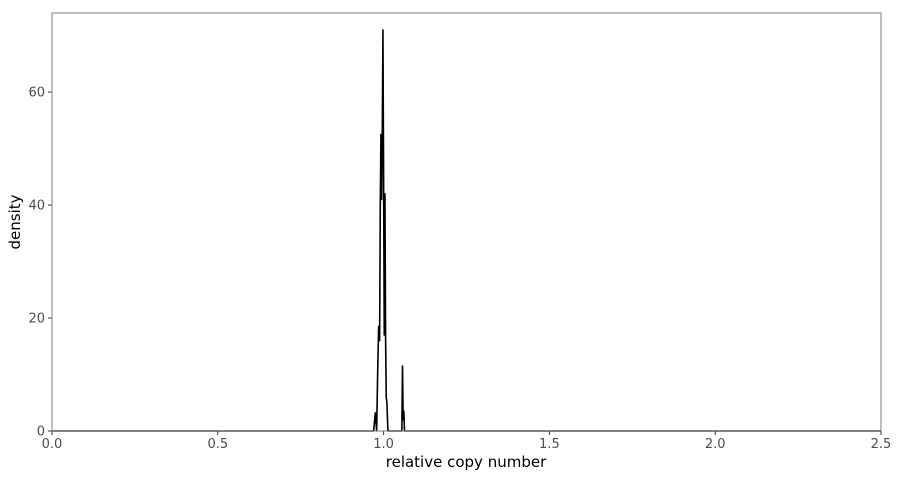 The width and height of the screenshot is (908, 482). Describe the element at coordinates (549, 444) in the screenshot. I see `x-tick-label: 1.5` at that location.